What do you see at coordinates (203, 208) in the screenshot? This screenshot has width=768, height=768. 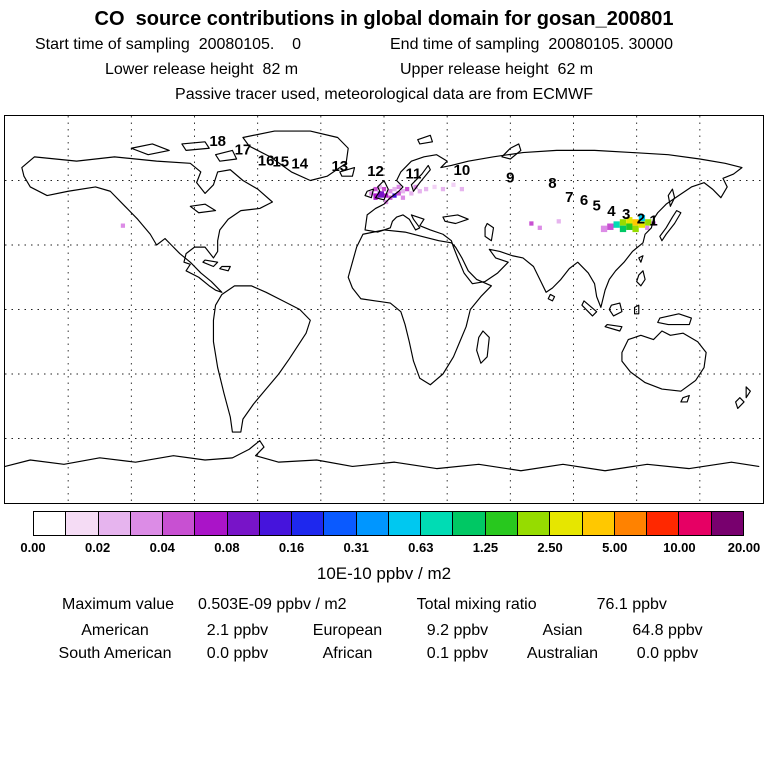 I see `coast-great-lakes` at bounding box center [203, 208].